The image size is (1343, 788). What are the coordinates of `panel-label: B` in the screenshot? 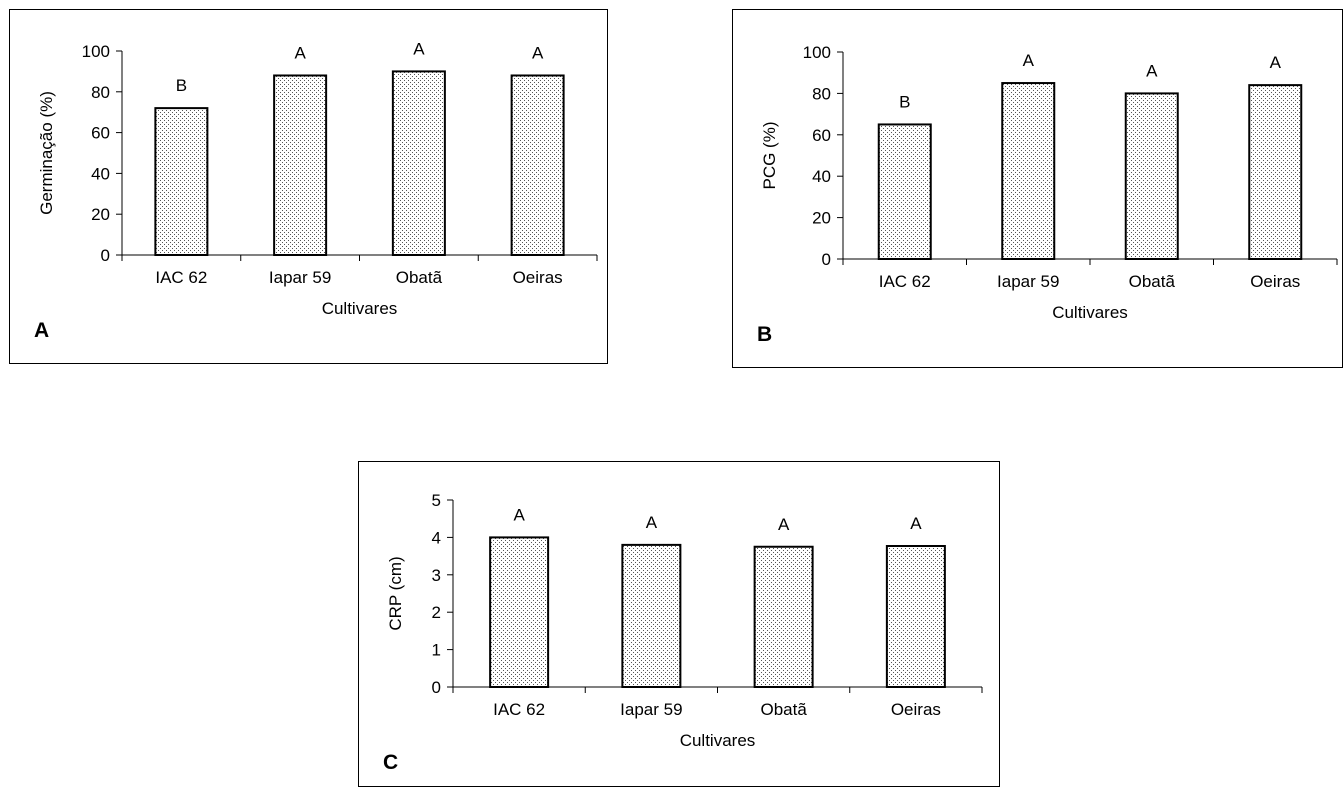 It's located at (764, 334).